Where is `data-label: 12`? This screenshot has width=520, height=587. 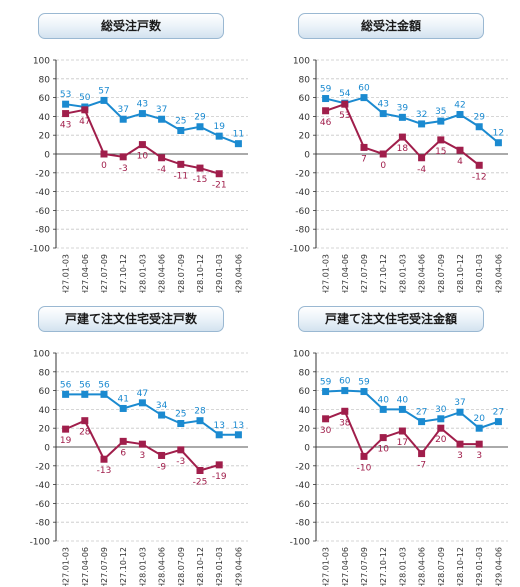
data-label: 12 is located at coordinates (498, 134).